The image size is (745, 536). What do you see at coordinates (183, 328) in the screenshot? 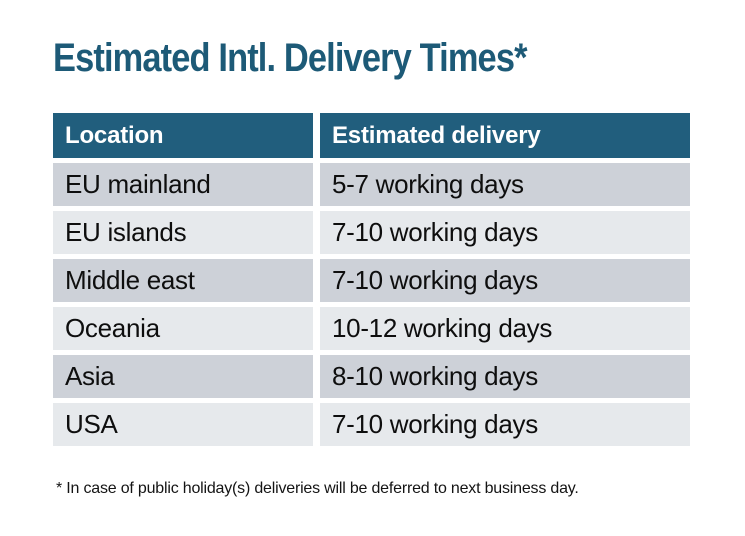
I see `location-cell: Oceania` at bounding box center [183, 328].